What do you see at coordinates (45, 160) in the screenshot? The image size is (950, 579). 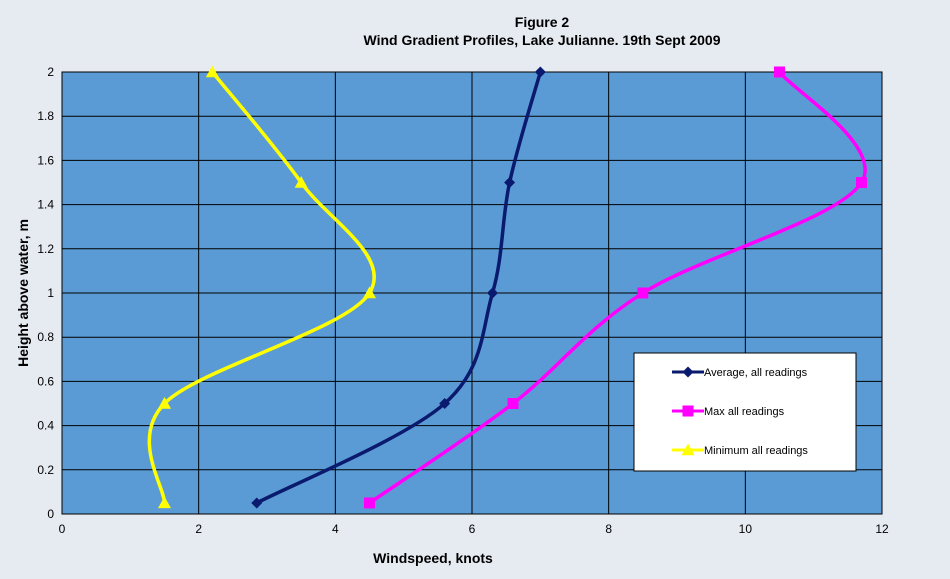 I see `y-tick-label: 1.6` at bounding box center [45, 160].